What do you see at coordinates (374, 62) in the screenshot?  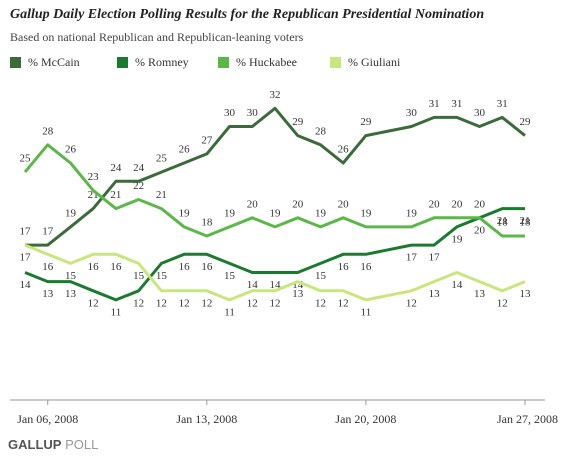 I see `legend-label: % Giuliani` at bounding box center [374, 62].